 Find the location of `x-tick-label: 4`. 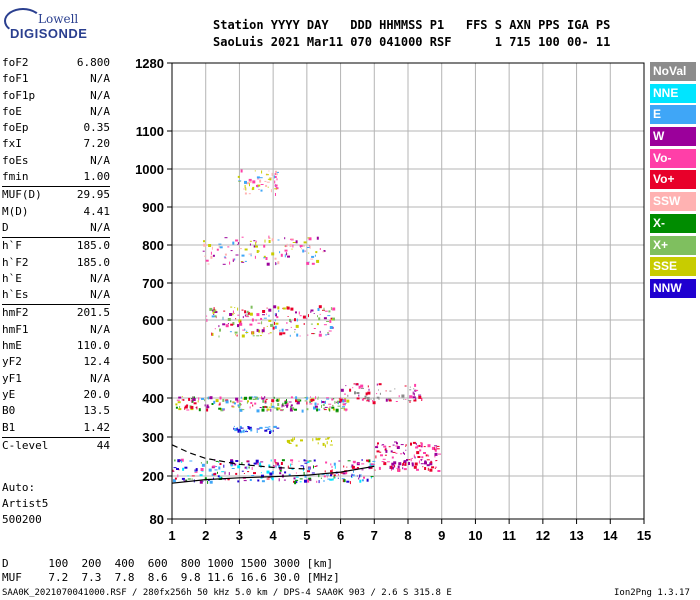

x-tick-label: 4 is located at coordinates (274, 535).